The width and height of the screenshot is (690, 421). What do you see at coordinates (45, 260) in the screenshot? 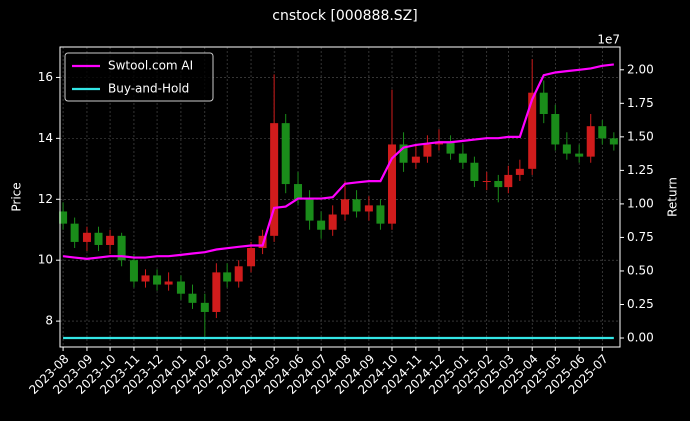
I see `y-tick-label: 10` at bounding box center [45, 260].